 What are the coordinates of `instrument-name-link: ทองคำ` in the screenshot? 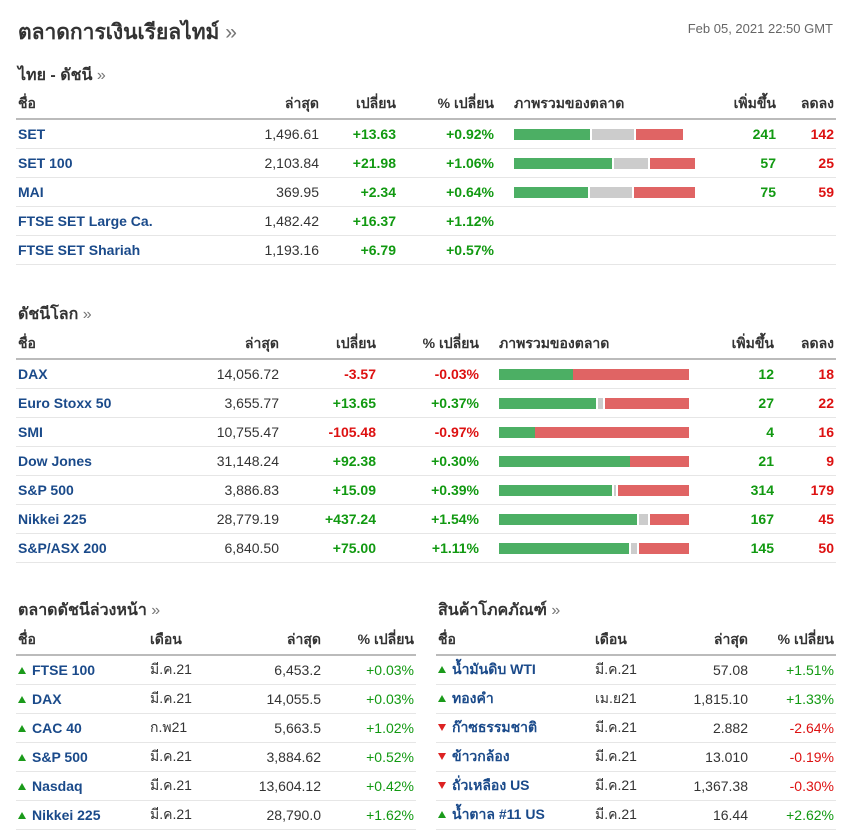 It's located at (514, 699).